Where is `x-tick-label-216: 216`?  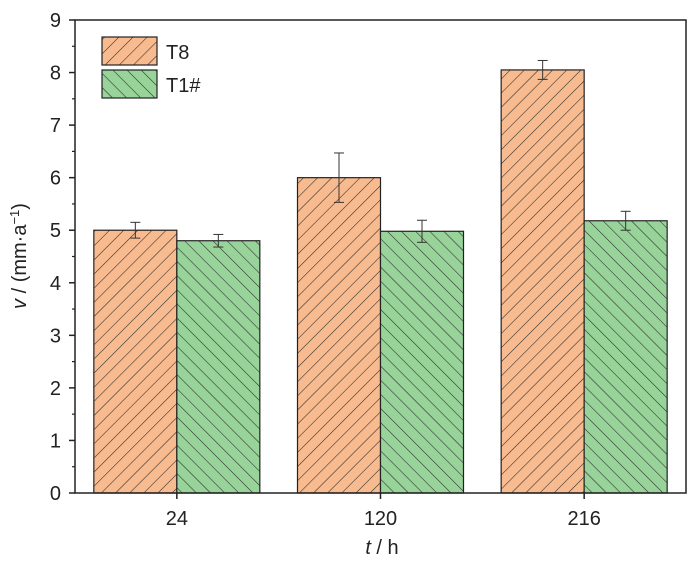
x-tick-label-216: 216 is located at coordinates (583, 519).